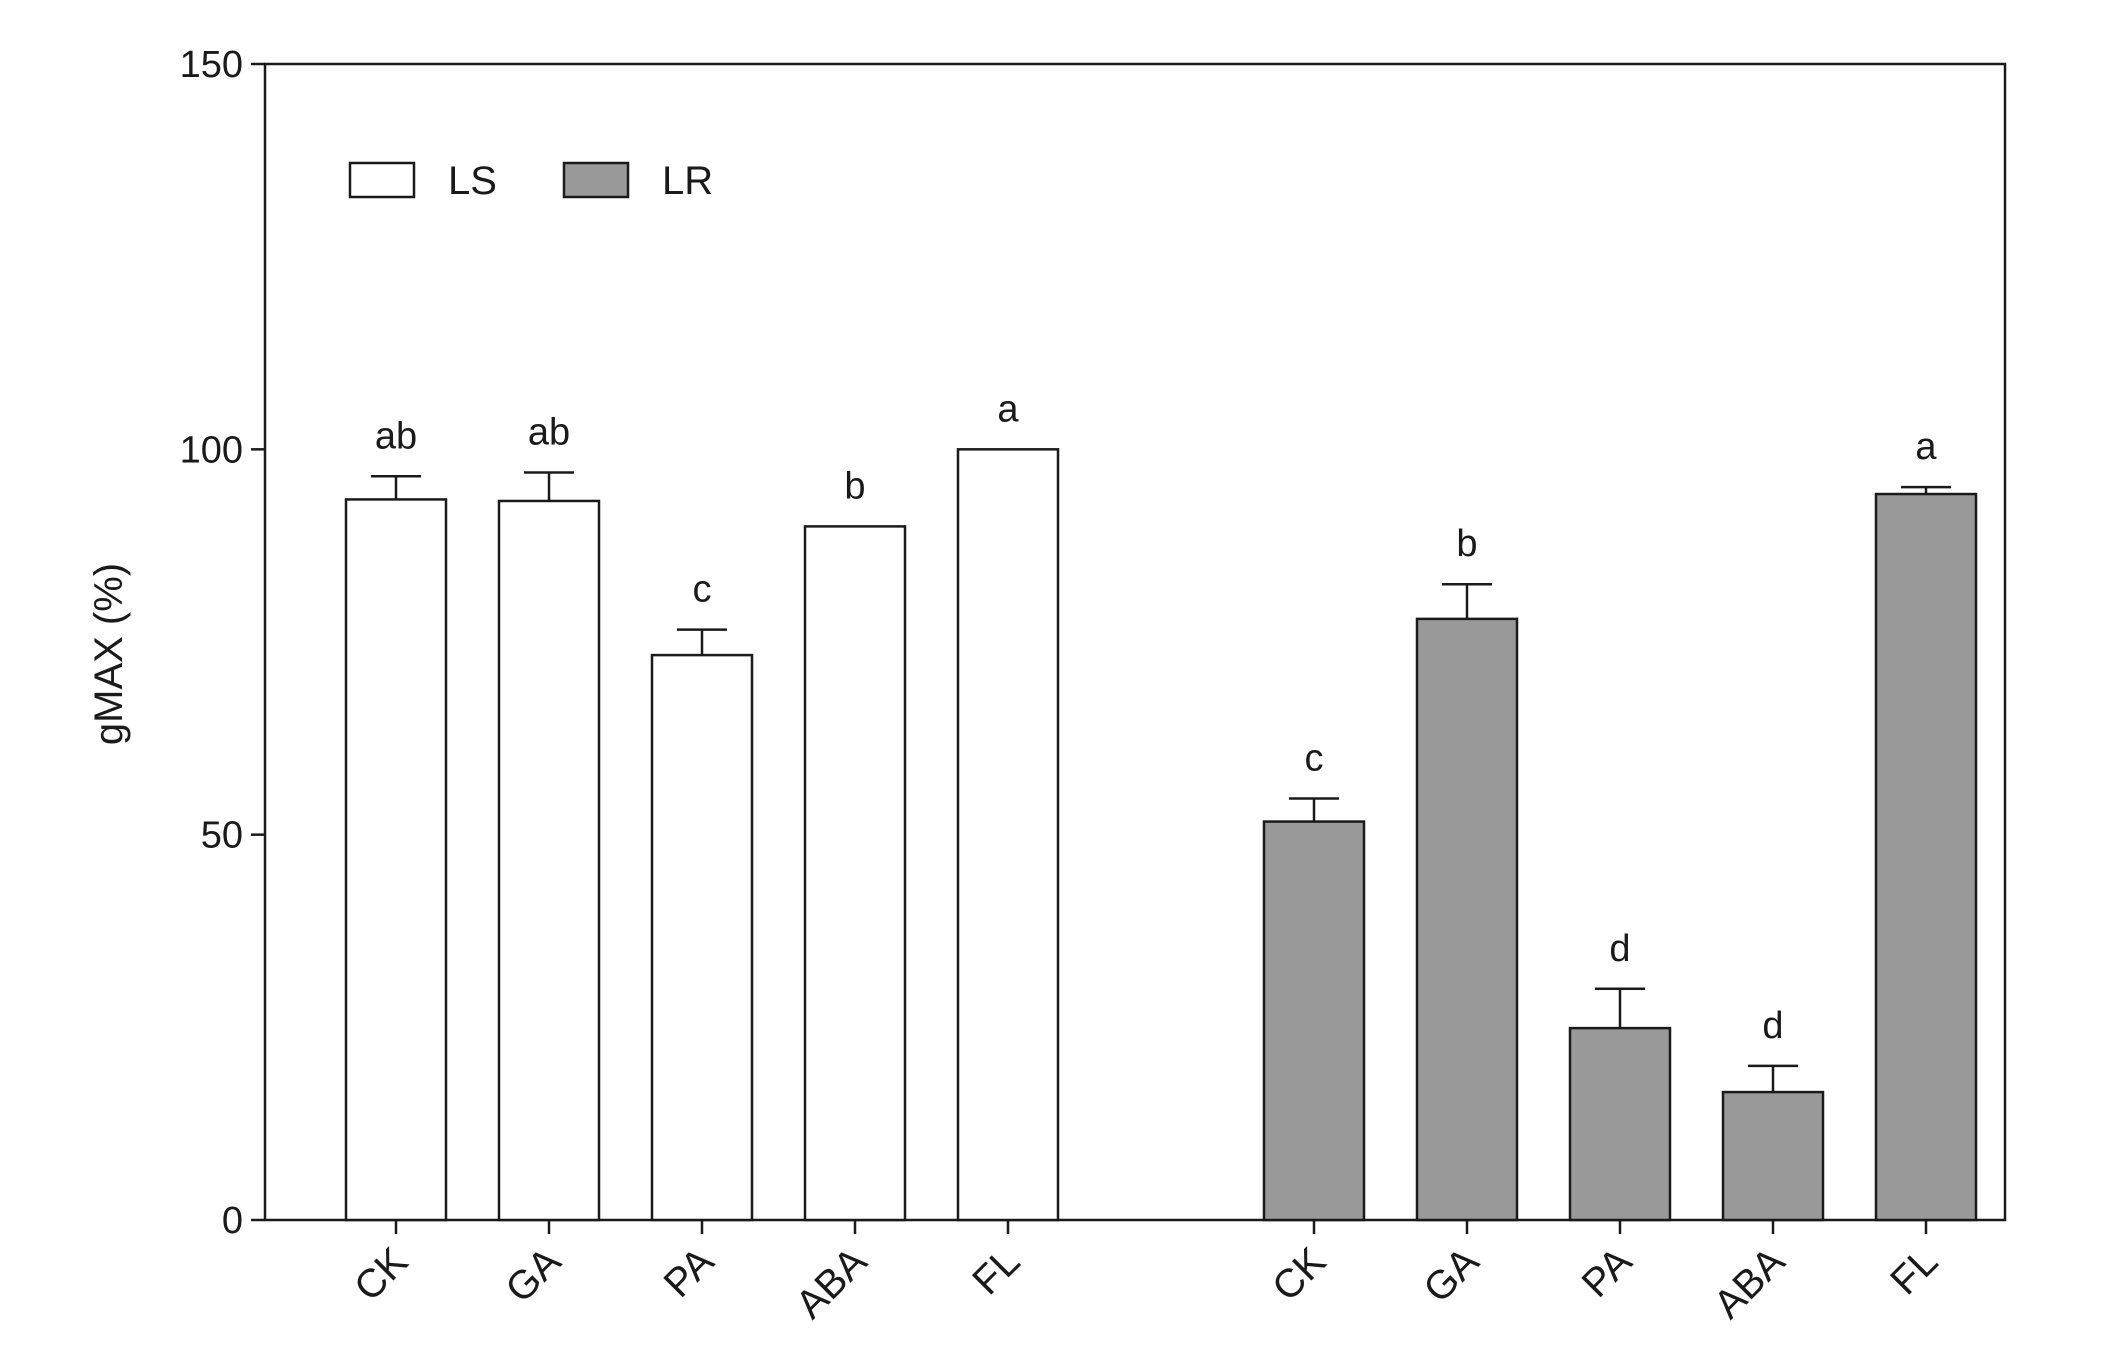 Image resolution: width=2104 pixels, height=1362 pixels. Describe the element at coordinates (549, 860) in the screenshot. I see `bar-ls-ga` at that location.